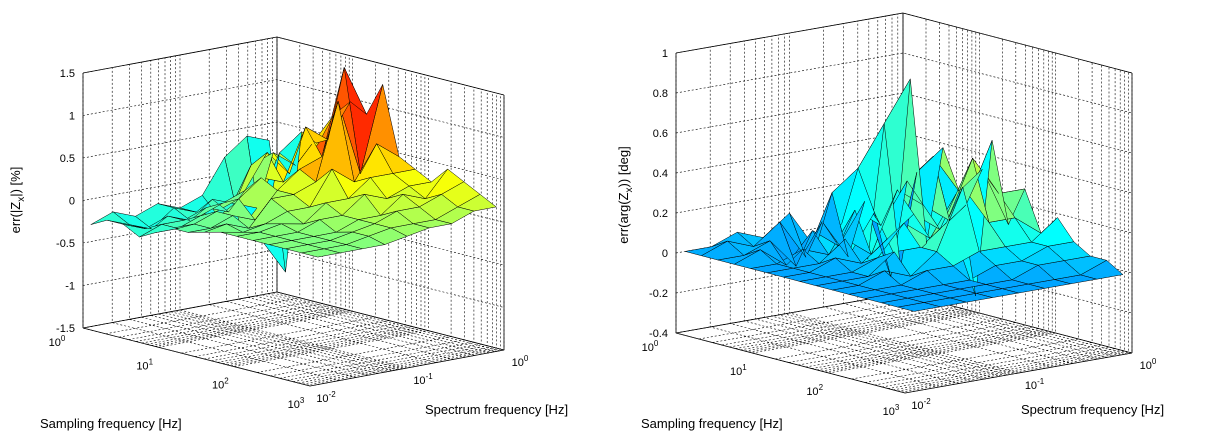 The height and width of the screenshot is (436, 1221). What do you see at coordinates (660, 94) in the screenshot?
I see `z-tick-label: 0.8` at bounding box center [660, 94].